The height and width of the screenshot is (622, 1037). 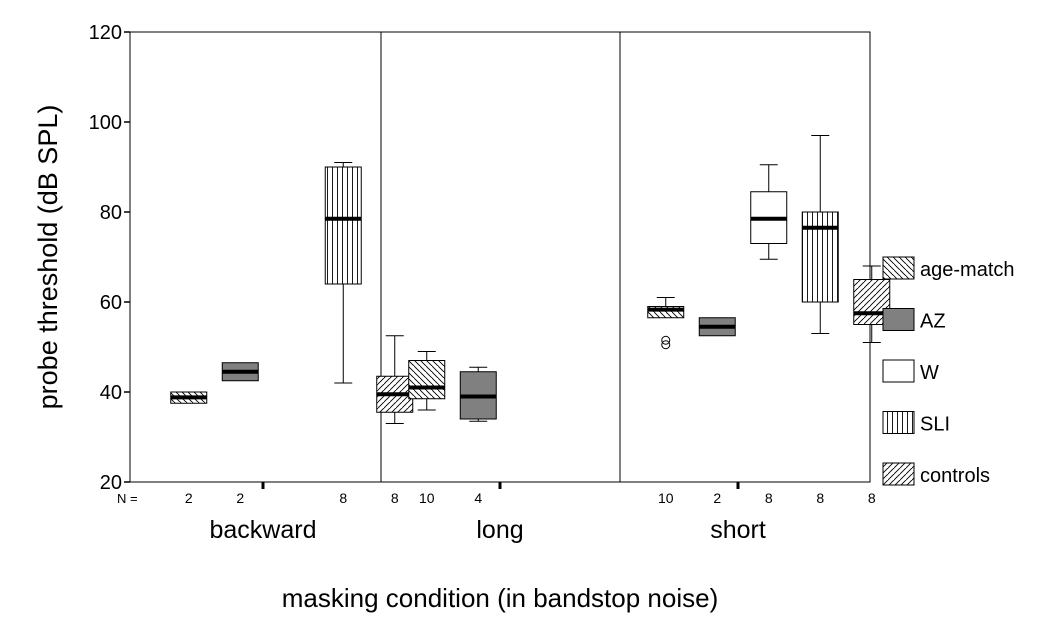 What do you see at coordinates (427, 428) in the screenshot?
I see `box-long-age-match: 10` at bounding box center [427, 428].